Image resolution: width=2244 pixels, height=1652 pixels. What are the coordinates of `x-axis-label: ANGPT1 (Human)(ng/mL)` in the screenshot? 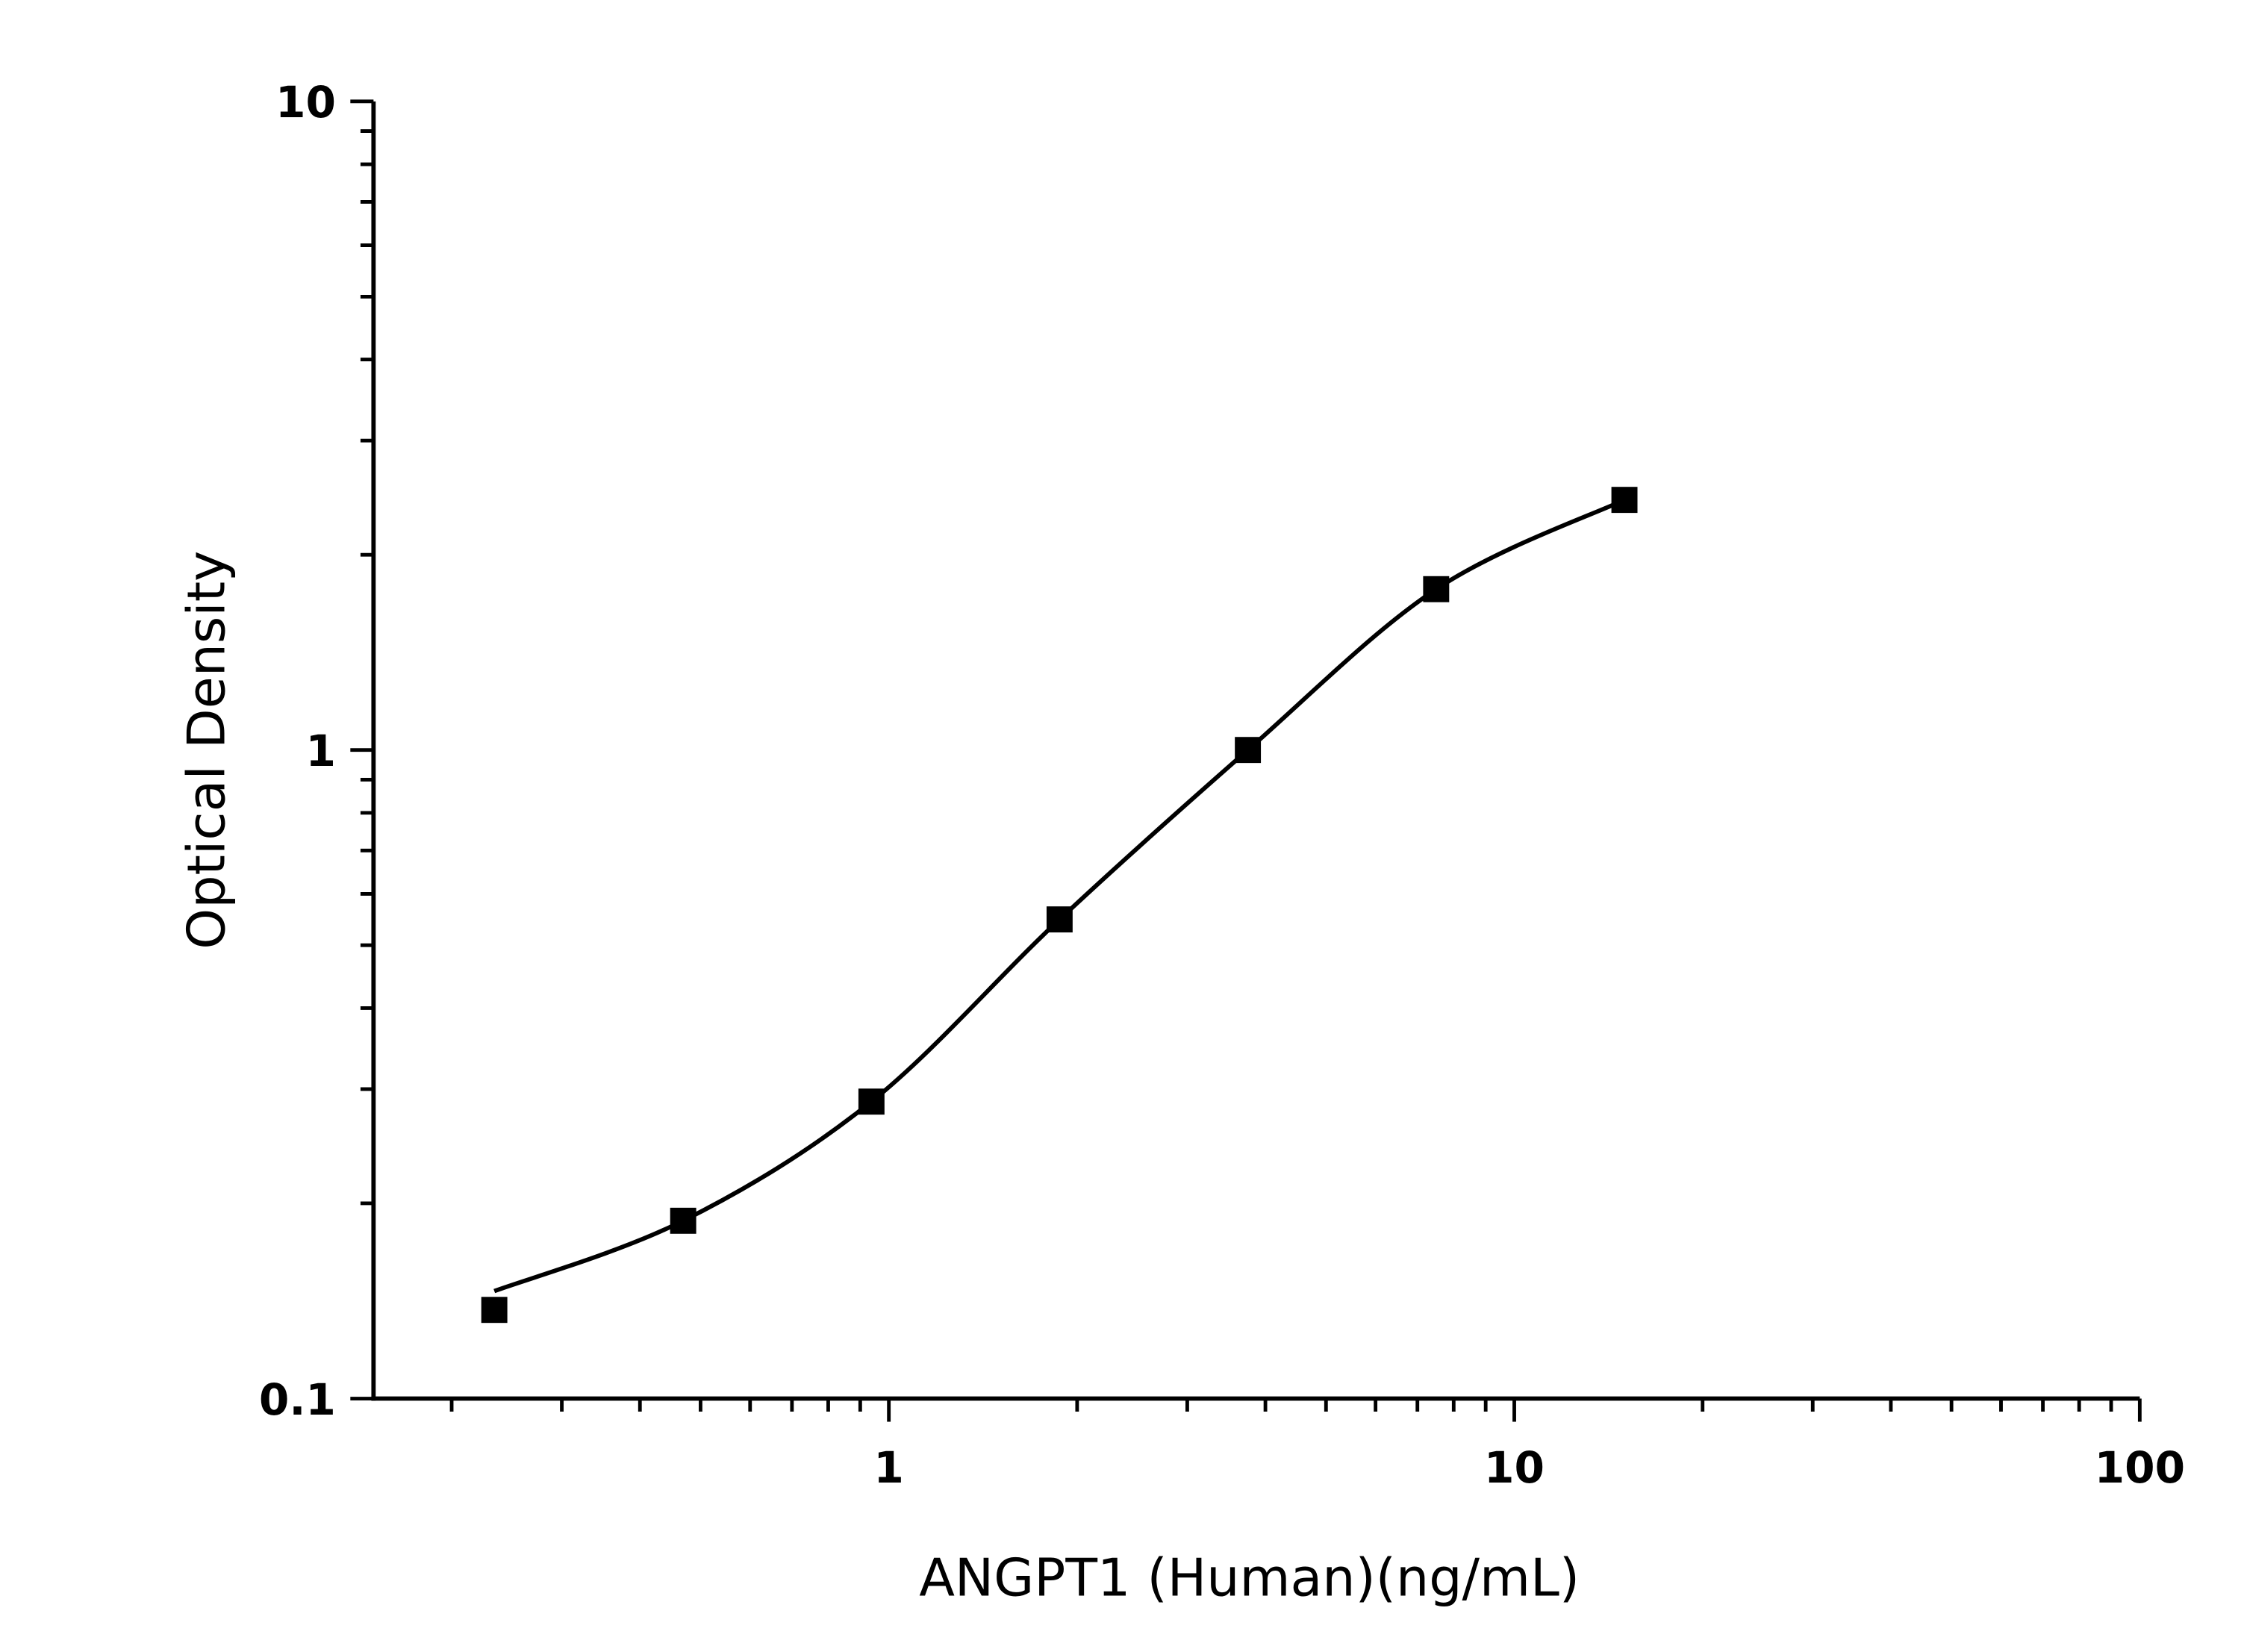 It's located at (1249, 1577).